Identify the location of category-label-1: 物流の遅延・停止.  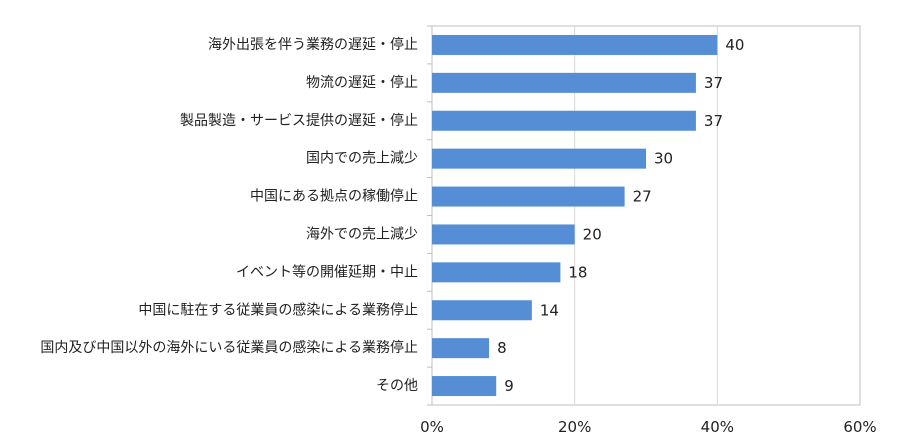
(362, 82).